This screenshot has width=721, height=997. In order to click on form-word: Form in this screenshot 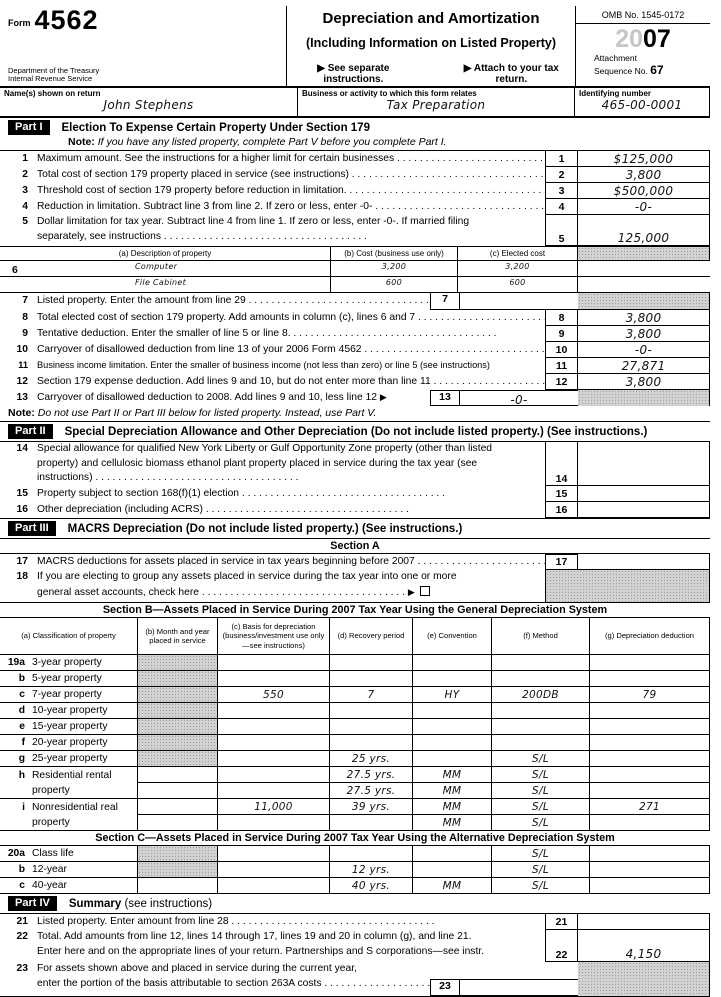, I will do `click(19, 23)`.